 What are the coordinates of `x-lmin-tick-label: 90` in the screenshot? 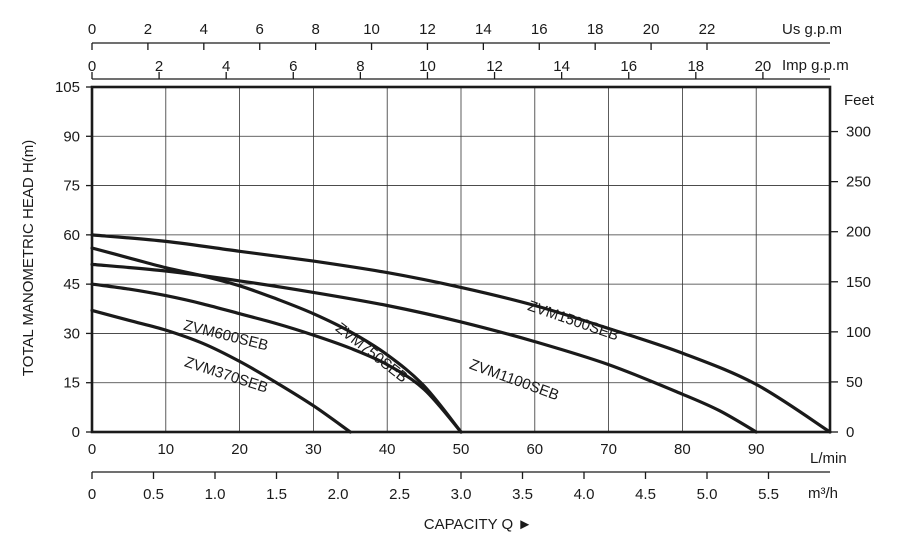 It's located at (756, 449).